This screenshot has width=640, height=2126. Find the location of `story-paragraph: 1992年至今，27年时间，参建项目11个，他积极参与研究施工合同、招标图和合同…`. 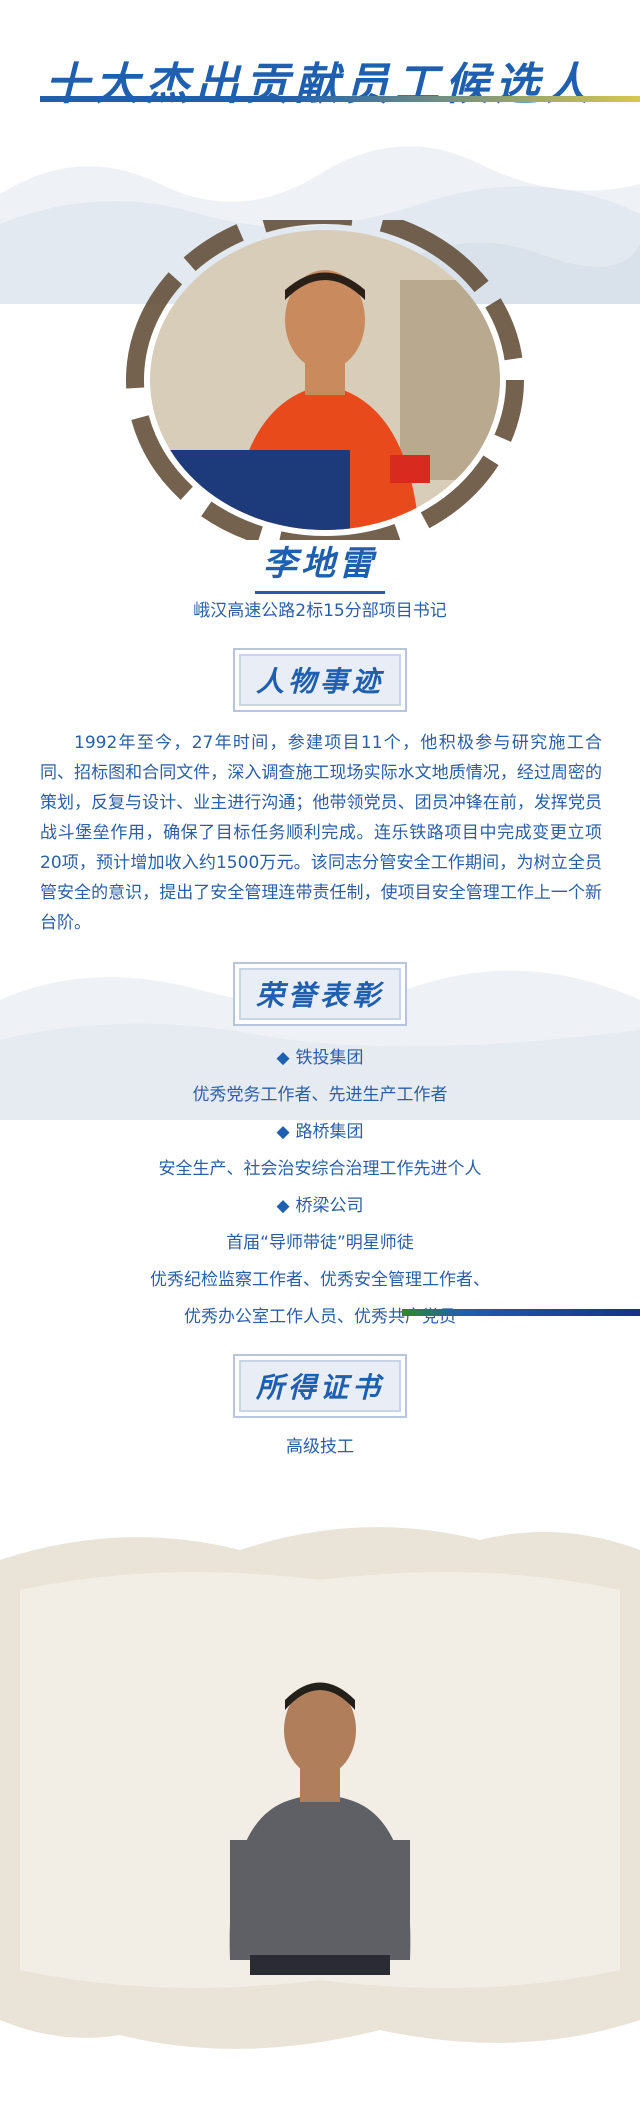

story-paragraph: 1992年至今，27年时间，参建项目11个，他积极参与研究施工合同、招标图和合同… is located at coordinates (321, 833).